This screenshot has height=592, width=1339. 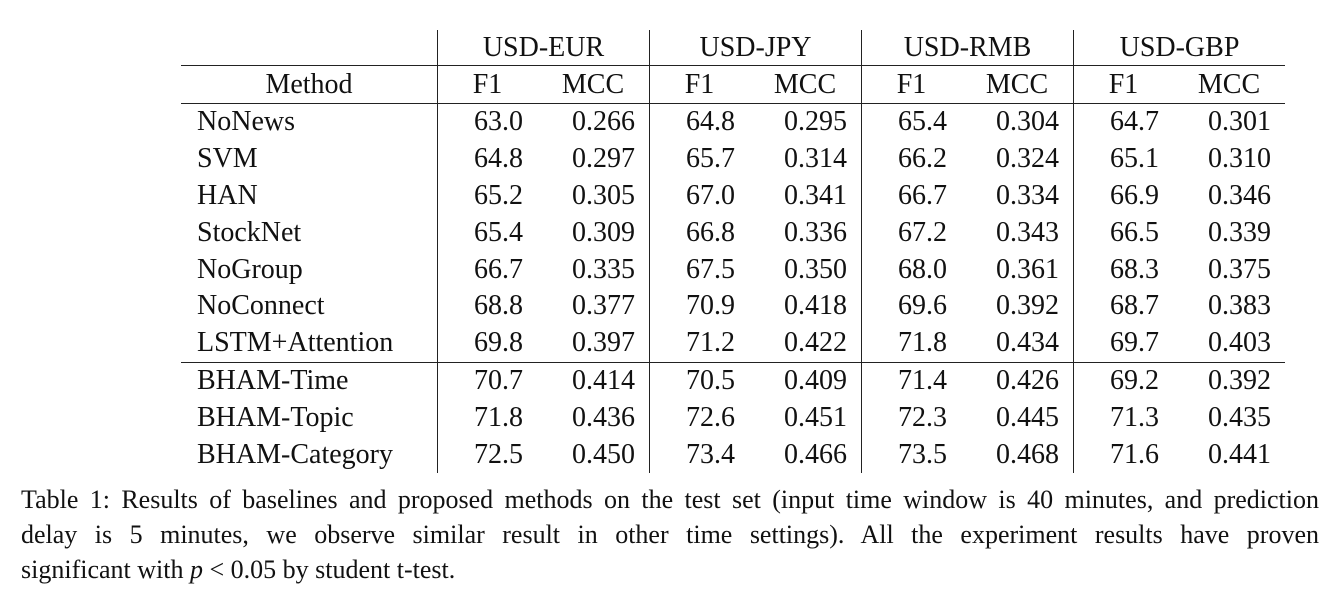 I want to click on mcc-value-cell: 0.297, so click(x=603, y=159).